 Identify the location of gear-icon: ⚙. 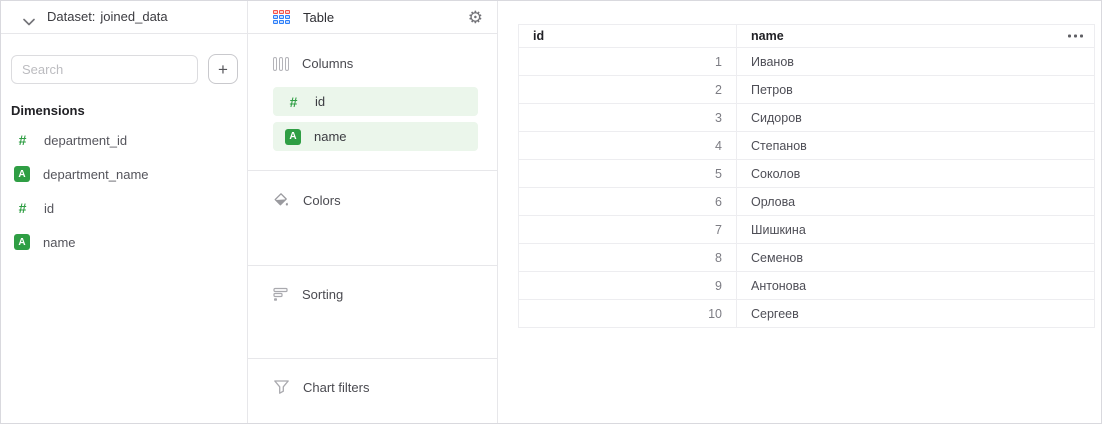
(475, 17).